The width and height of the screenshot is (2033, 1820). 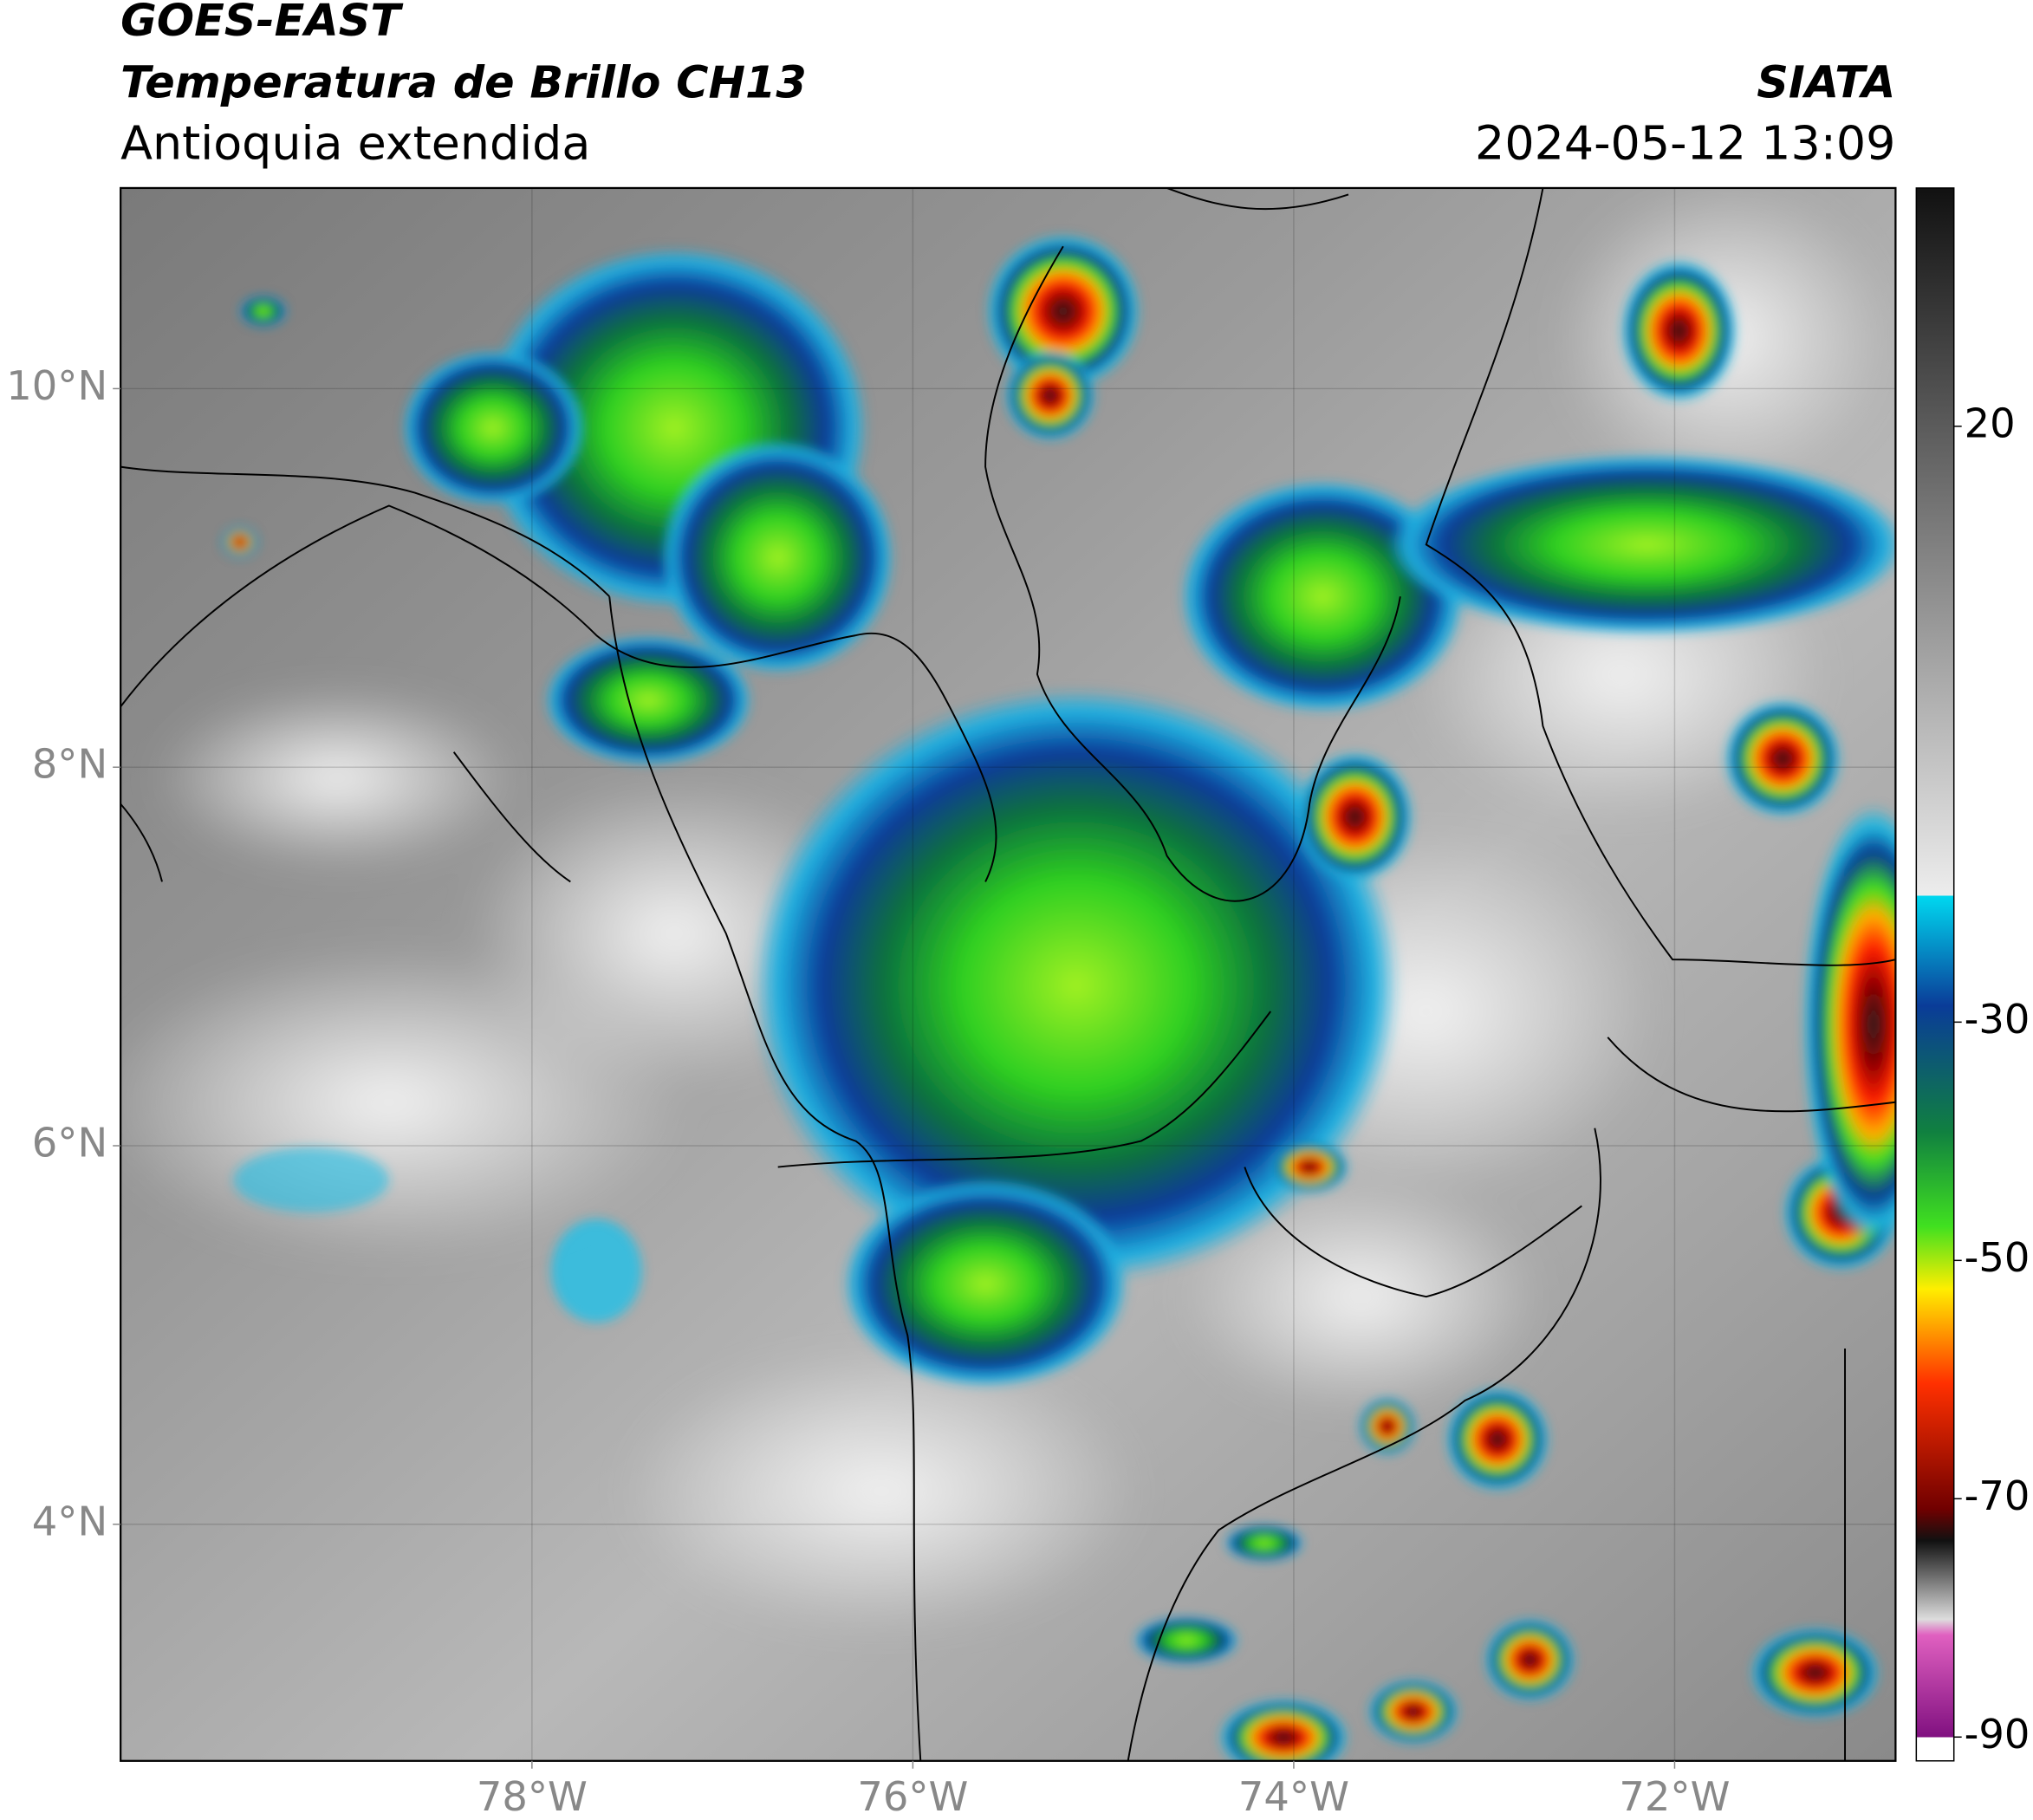 I want to click on y-tick-label: 4°N, so click(x=69, y=1521).